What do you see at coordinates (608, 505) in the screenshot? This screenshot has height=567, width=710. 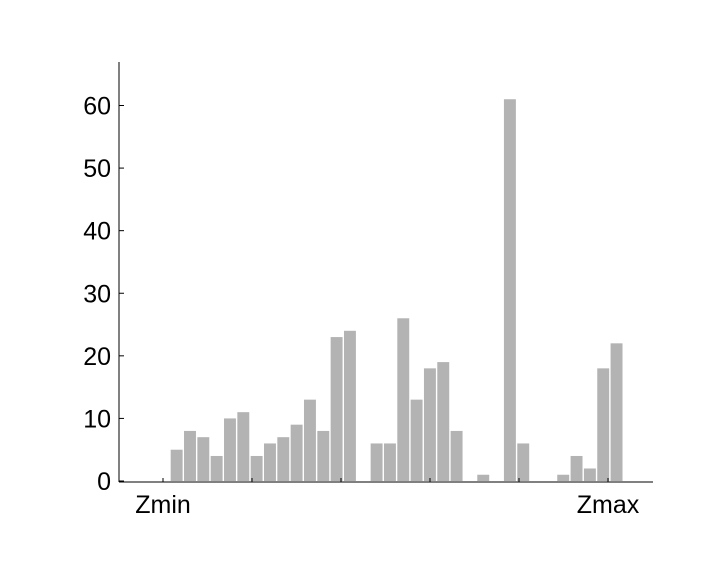 I see `x-tick-label: Zmax` at bounding box center [608, 505].